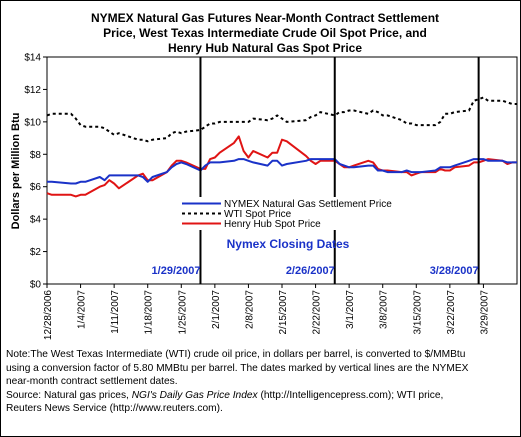  I want to click on x-tick-label: 2/15/2007, so click(283, 312).